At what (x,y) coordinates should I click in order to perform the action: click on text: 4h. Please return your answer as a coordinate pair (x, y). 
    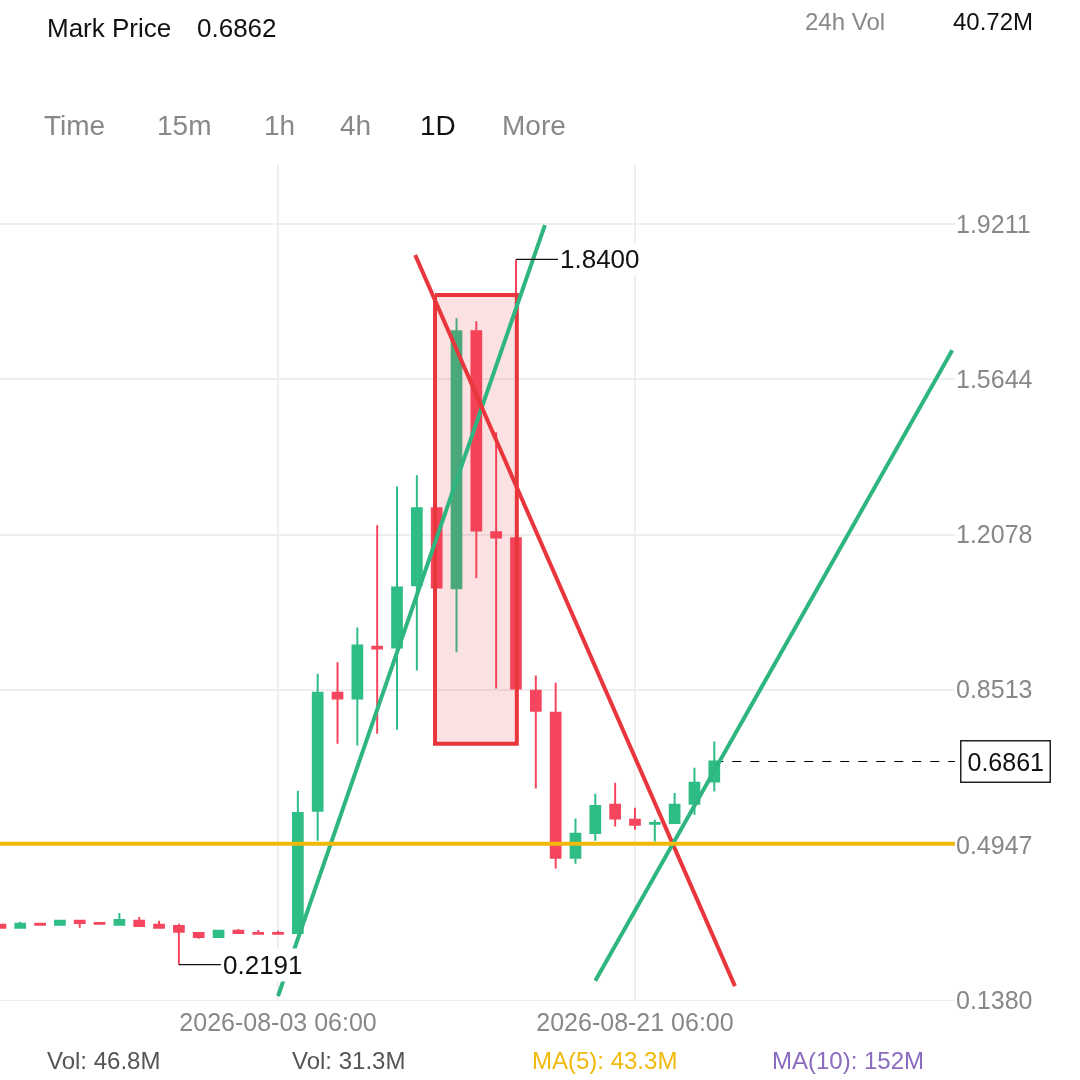
    Looking at the image, I should click on (356, 125).